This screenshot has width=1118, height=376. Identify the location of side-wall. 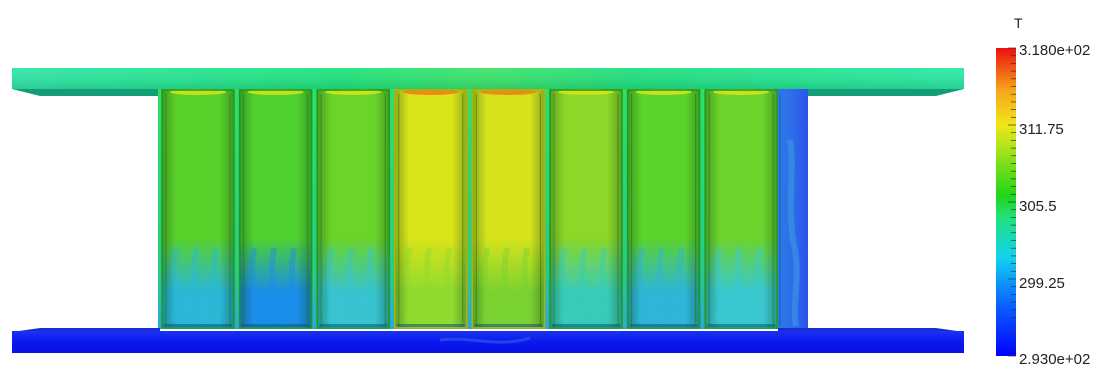
(791, 209).